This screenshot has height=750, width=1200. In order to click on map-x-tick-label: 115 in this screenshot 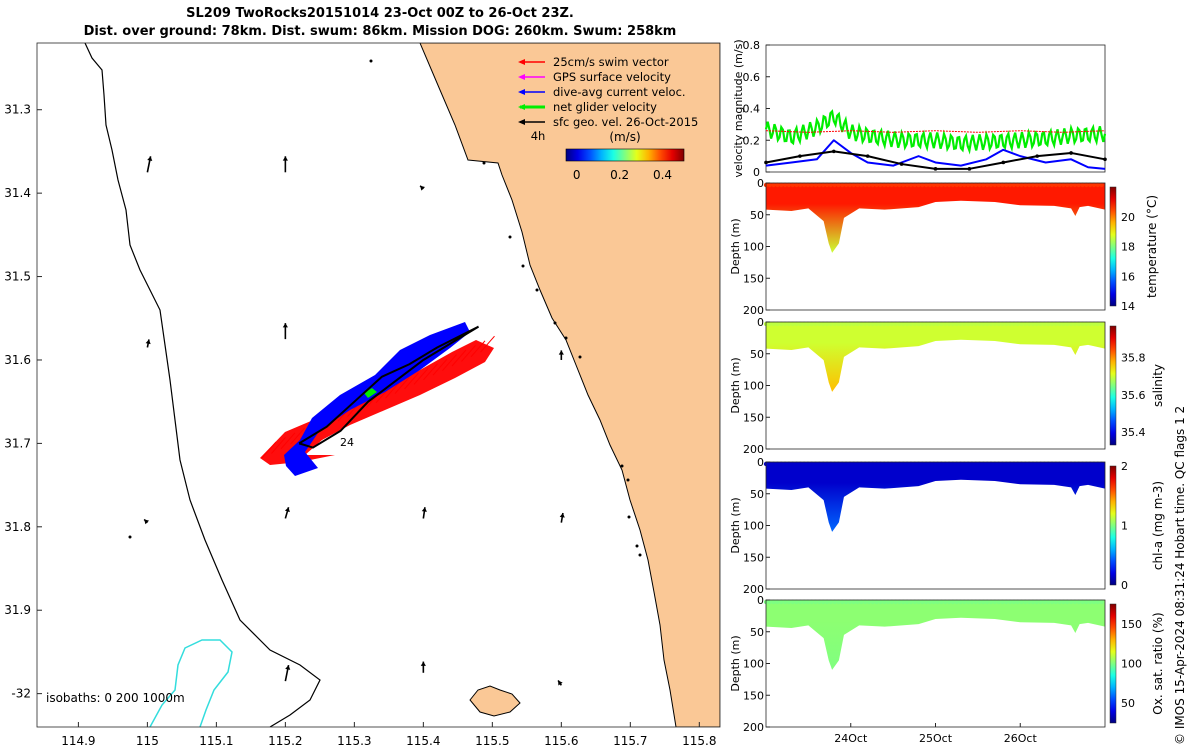, I will do `click(147, 741)`.